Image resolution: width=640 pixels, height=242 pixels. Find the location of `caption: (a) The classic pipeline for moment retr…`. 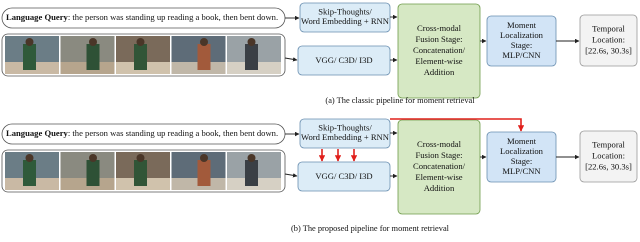

caption: (a) The classic pipeline for moment retr… is located at coordinates (400, 100).